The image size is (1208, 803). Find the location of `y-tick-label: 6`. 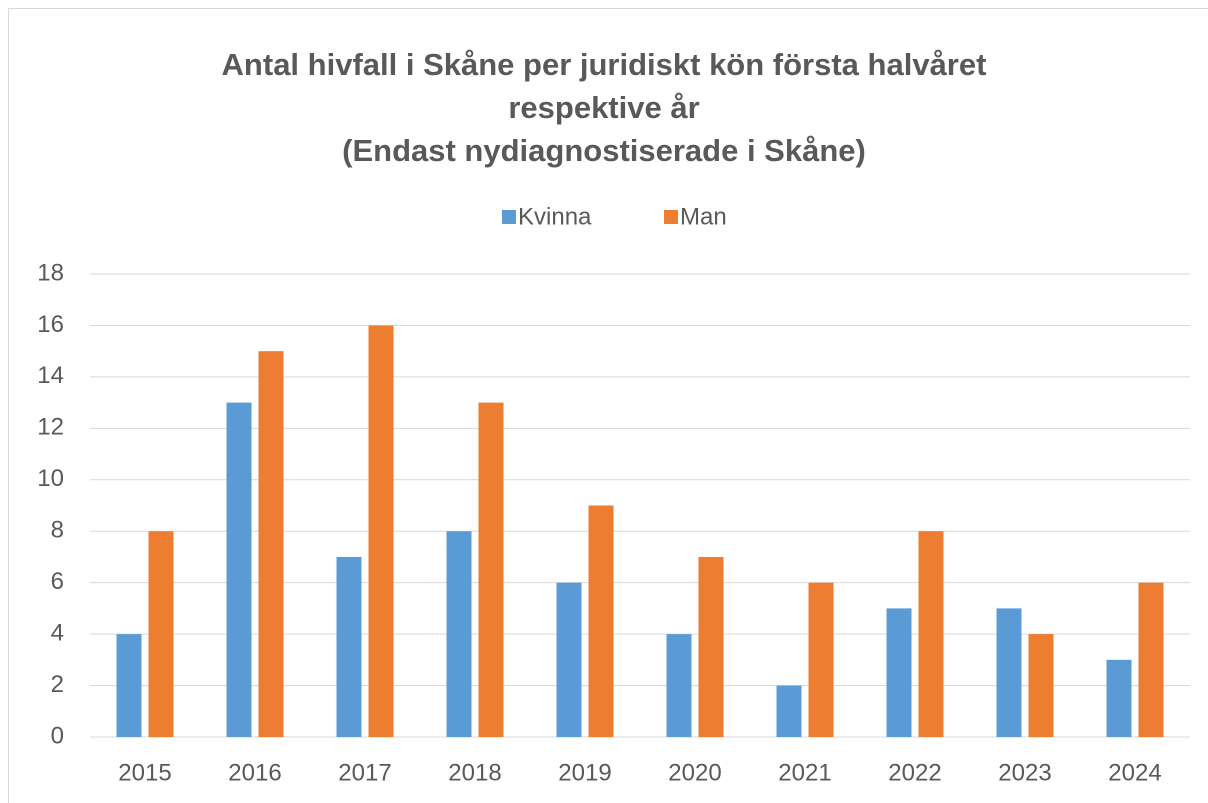

y-tick-label: 6 is located at coordinates (57, 581).